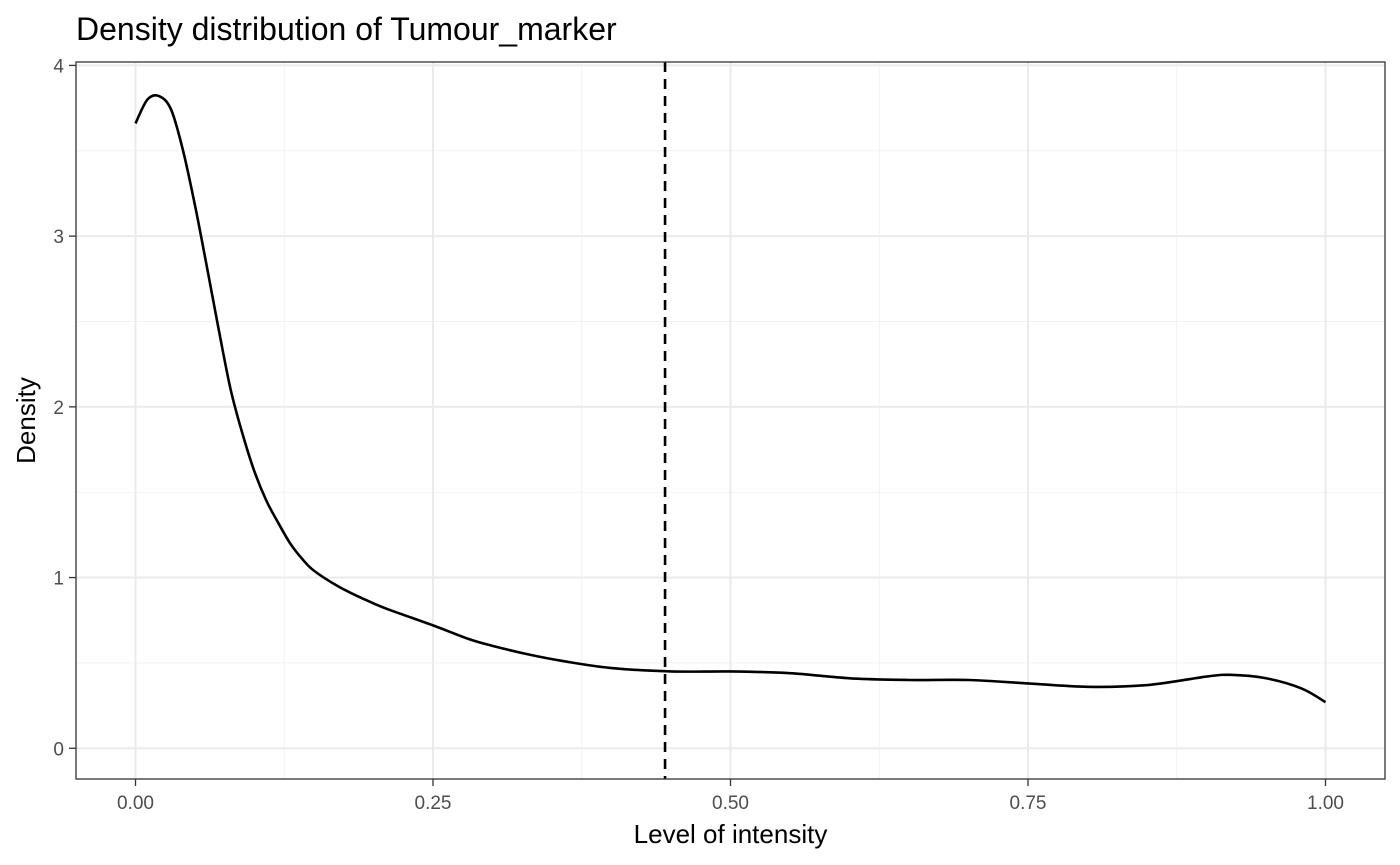 This screenshot has height=865, width=1400. What do you see at coordinates (58, 66) in the screenshot?
I see `y-tick-label: 4` at bounding box center [58, 66].